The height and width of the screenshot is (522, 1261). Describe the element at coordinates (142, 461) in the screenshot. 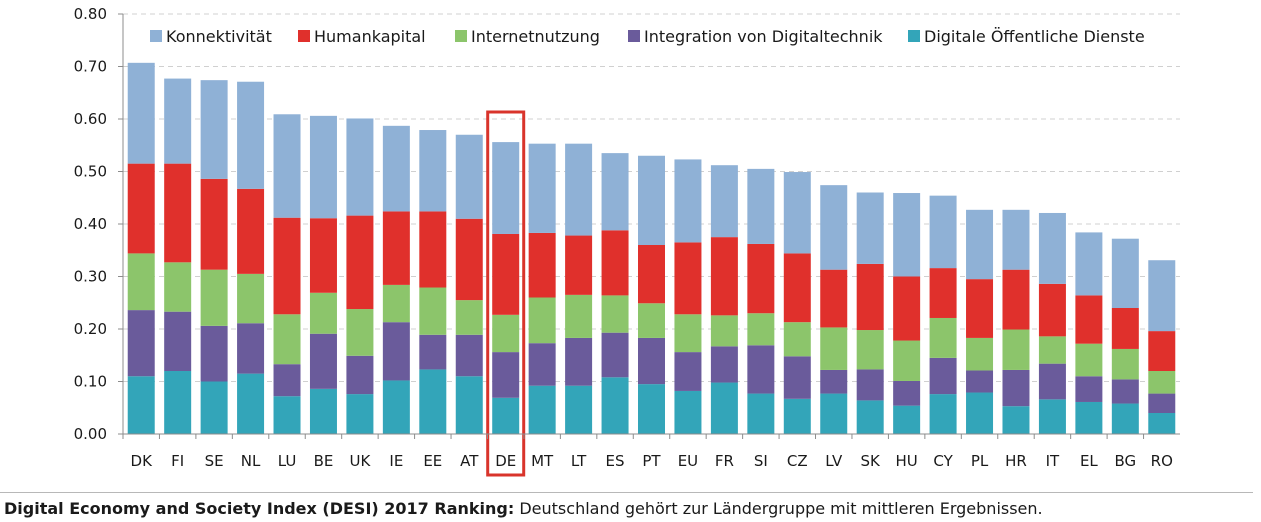

I see `x-tick-label: DK` at that location.